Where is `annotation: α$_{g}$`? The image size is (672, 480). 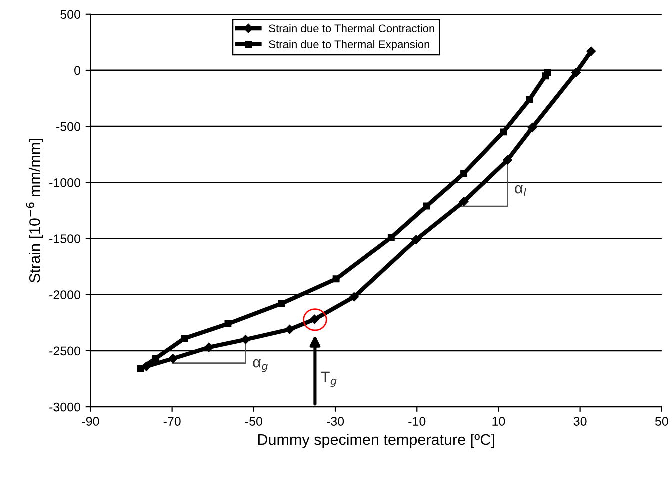 annotation: α$_{g}$ is located at coordinates (260, 365).